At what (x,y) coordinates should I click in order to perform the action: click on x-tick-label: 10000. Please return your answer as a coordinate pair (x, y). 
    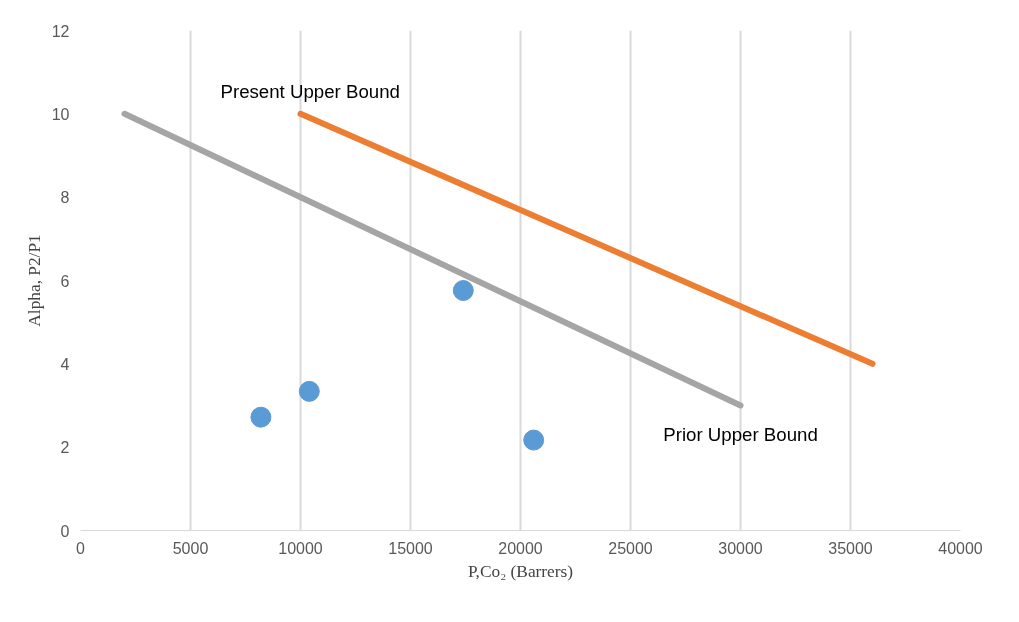
    Looking at the image, I should click on (300, 548).